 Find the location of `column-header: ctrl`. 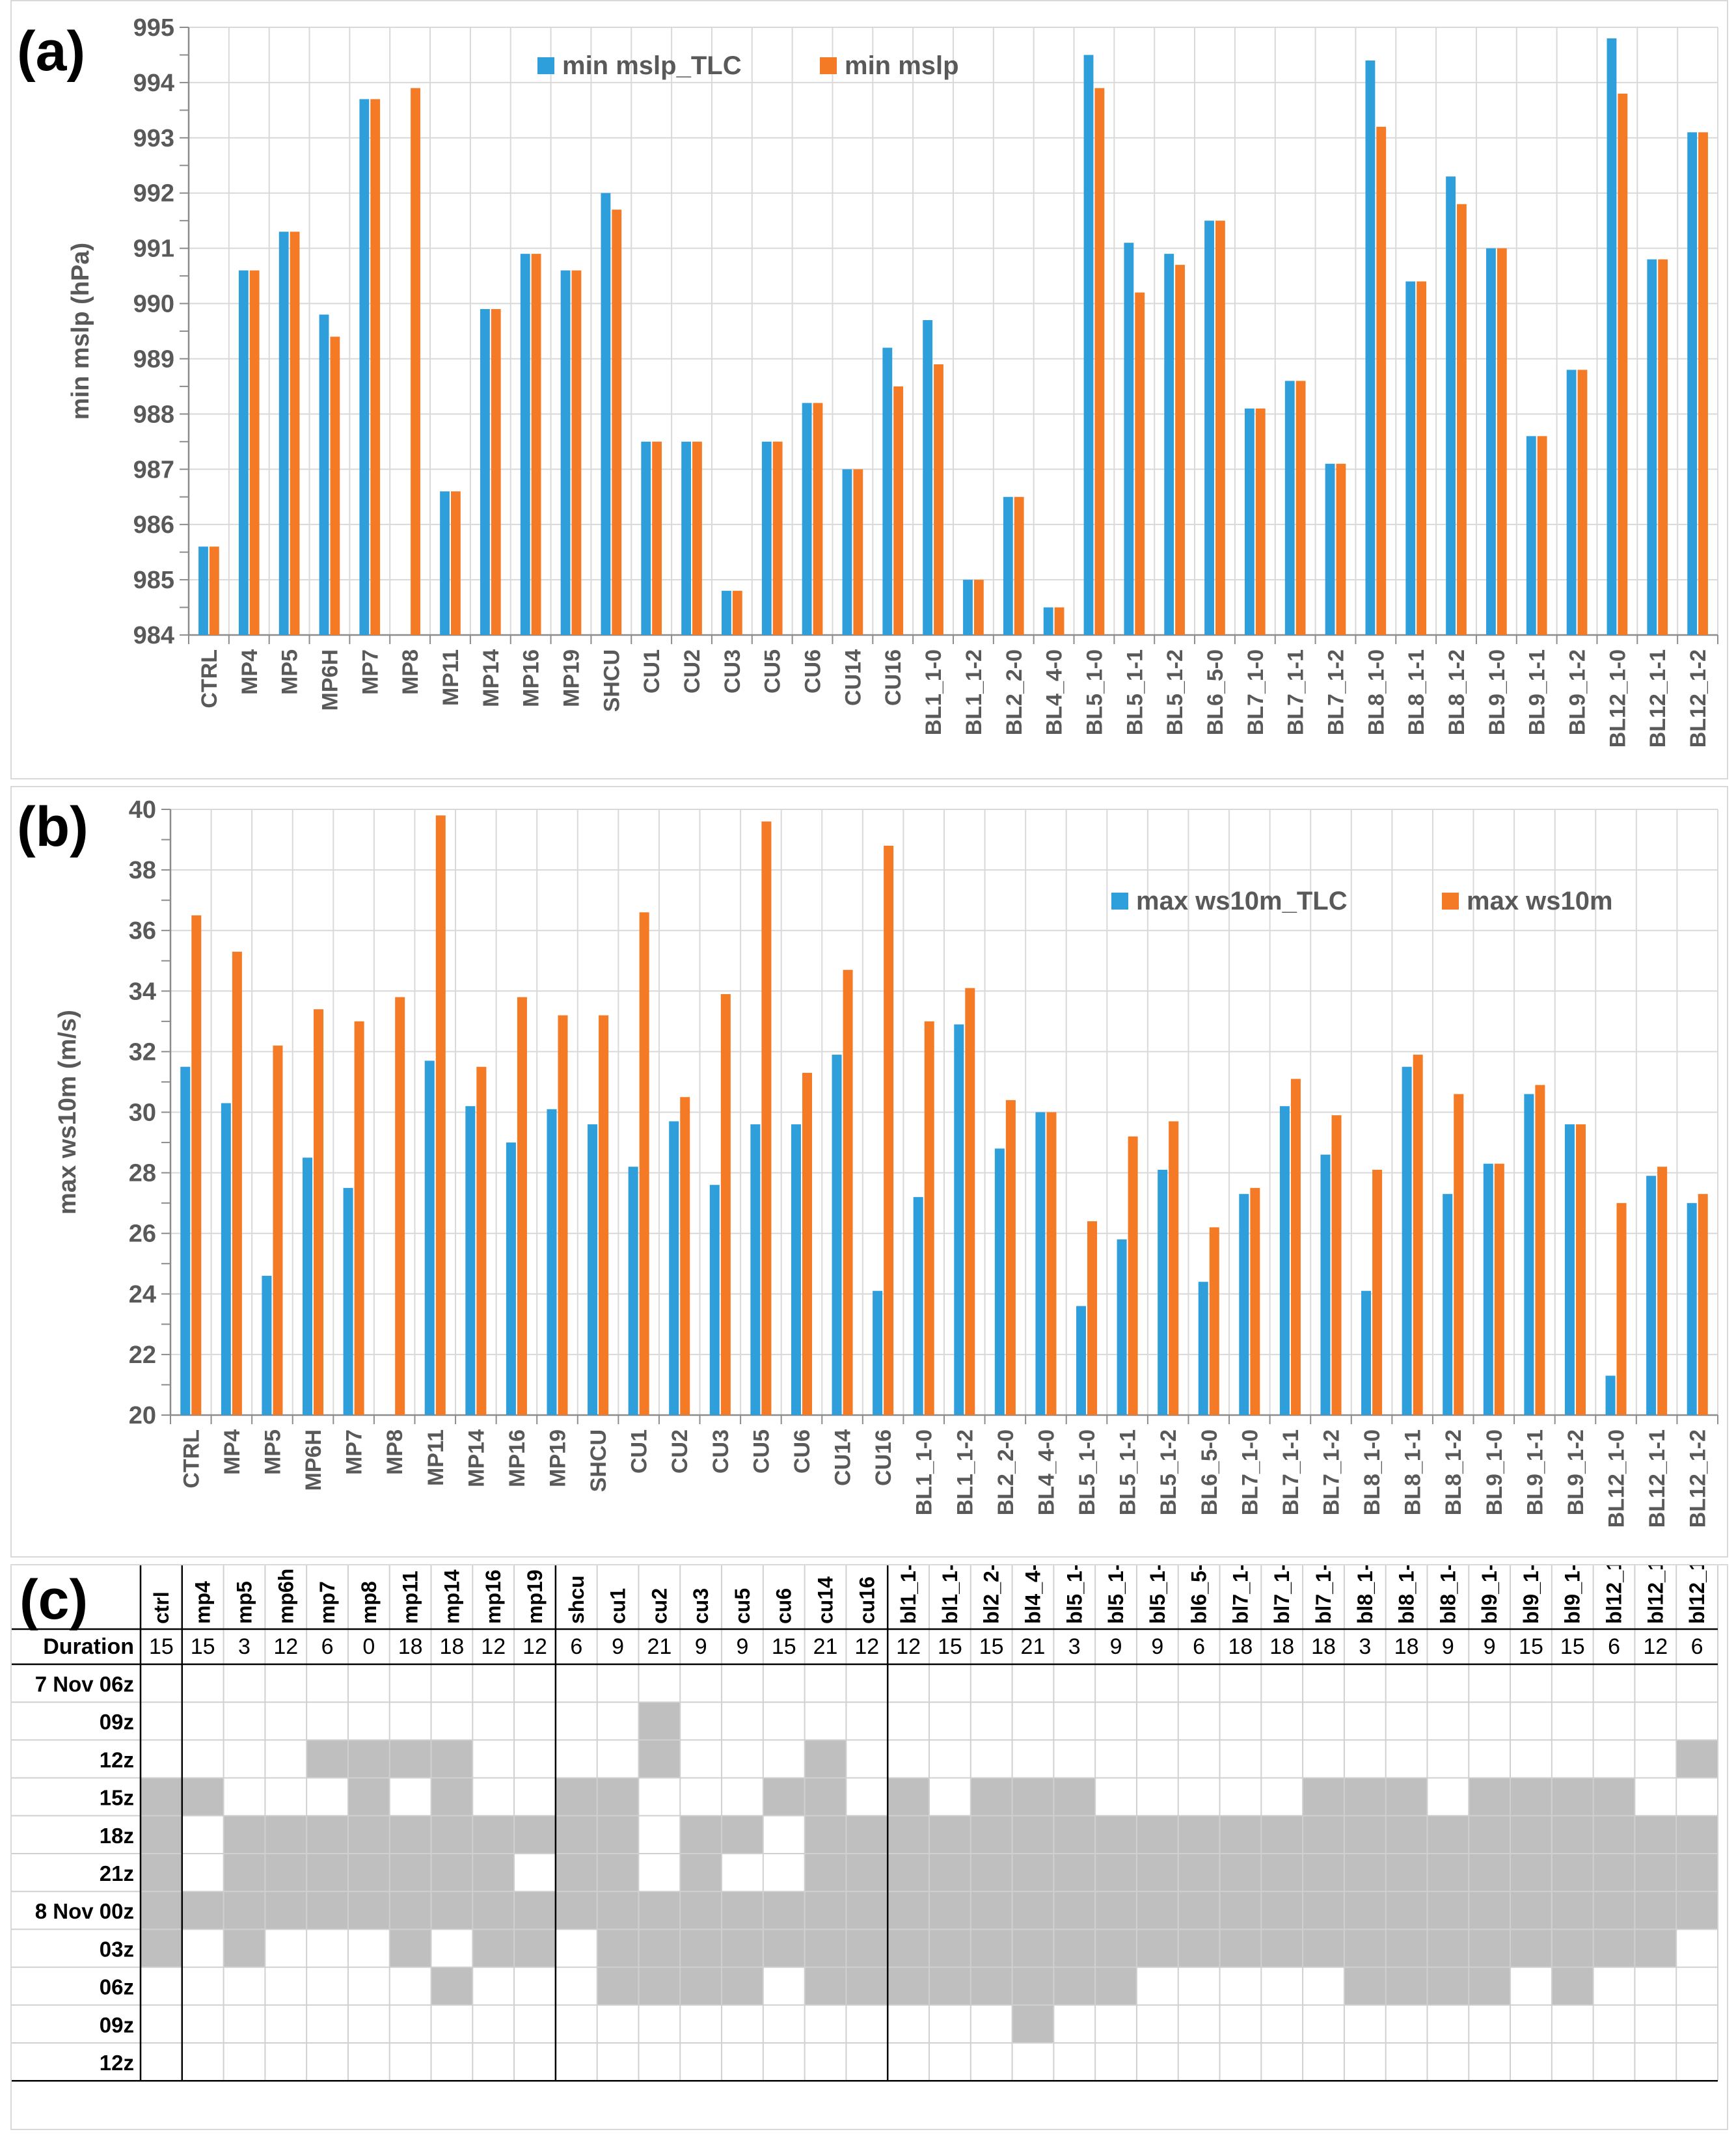

column-header: ctrl is located at coordinates (161, 1607).